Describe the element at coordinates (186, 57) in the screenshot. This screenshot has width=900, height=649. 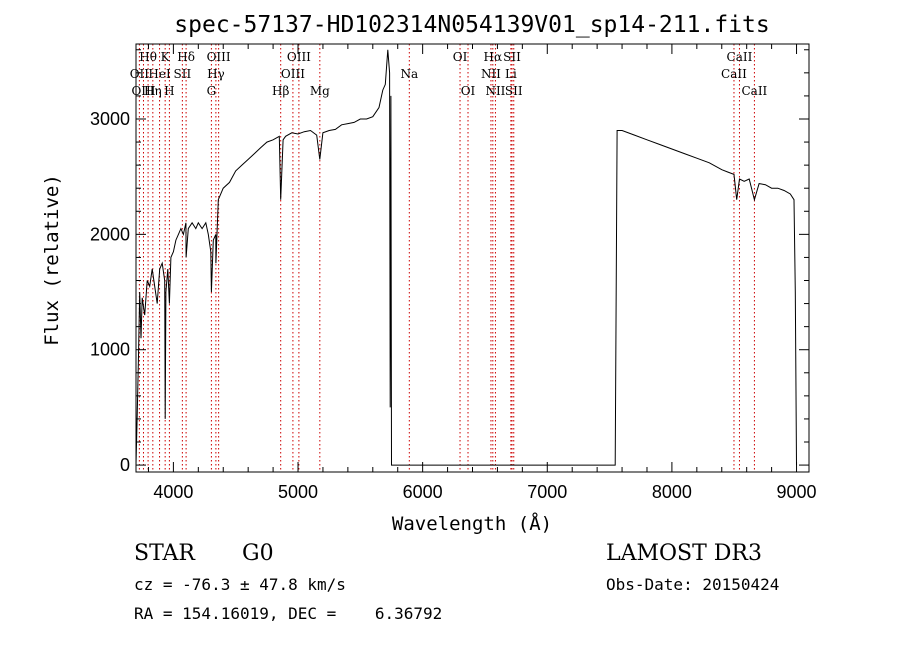
I see `spectral-line-label: Hδ` at that location.